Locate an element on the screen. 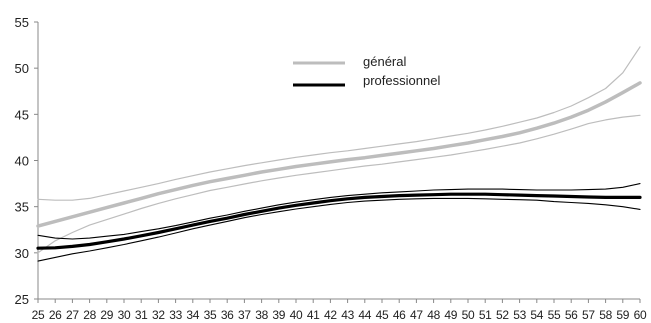 Image resolution: width=651 pixels, height=323 pixels. x-tick-label: 41 is located at coordinates (313, 315).